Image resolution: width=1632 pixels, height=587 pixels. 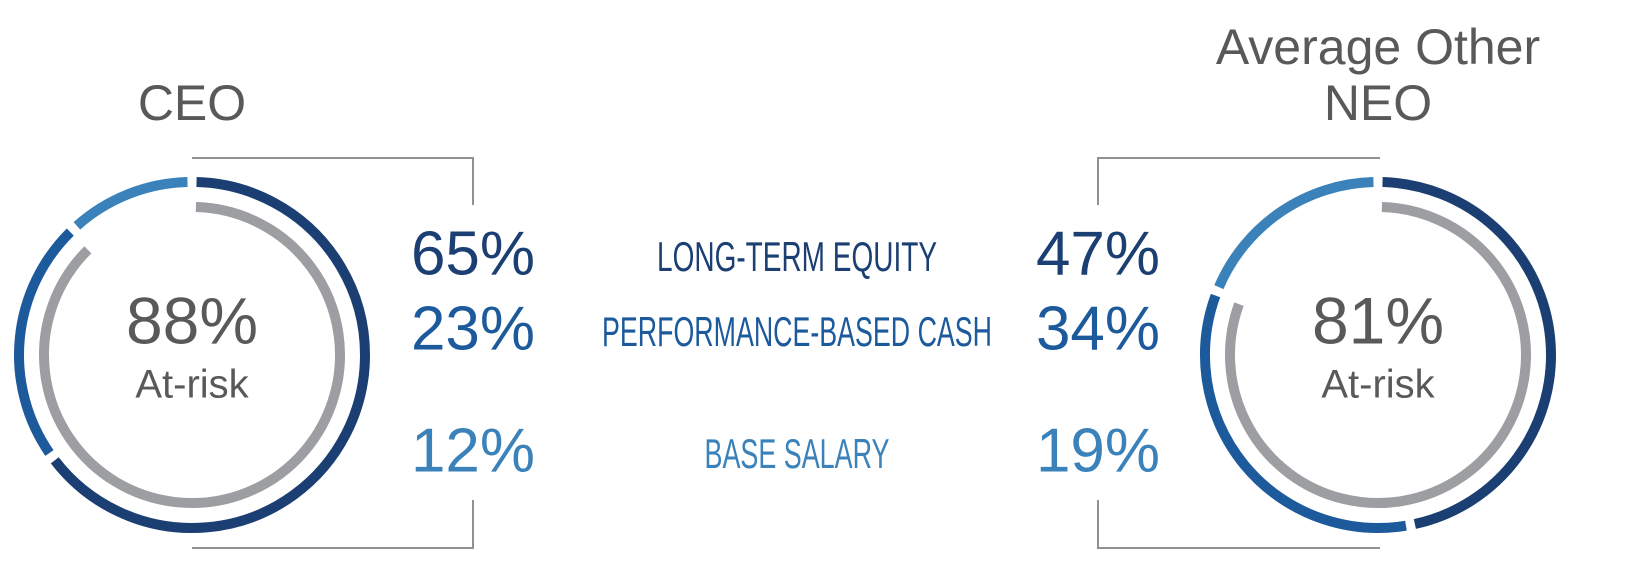 I want to click on value-label: 23%, so click(x=473, y=328).